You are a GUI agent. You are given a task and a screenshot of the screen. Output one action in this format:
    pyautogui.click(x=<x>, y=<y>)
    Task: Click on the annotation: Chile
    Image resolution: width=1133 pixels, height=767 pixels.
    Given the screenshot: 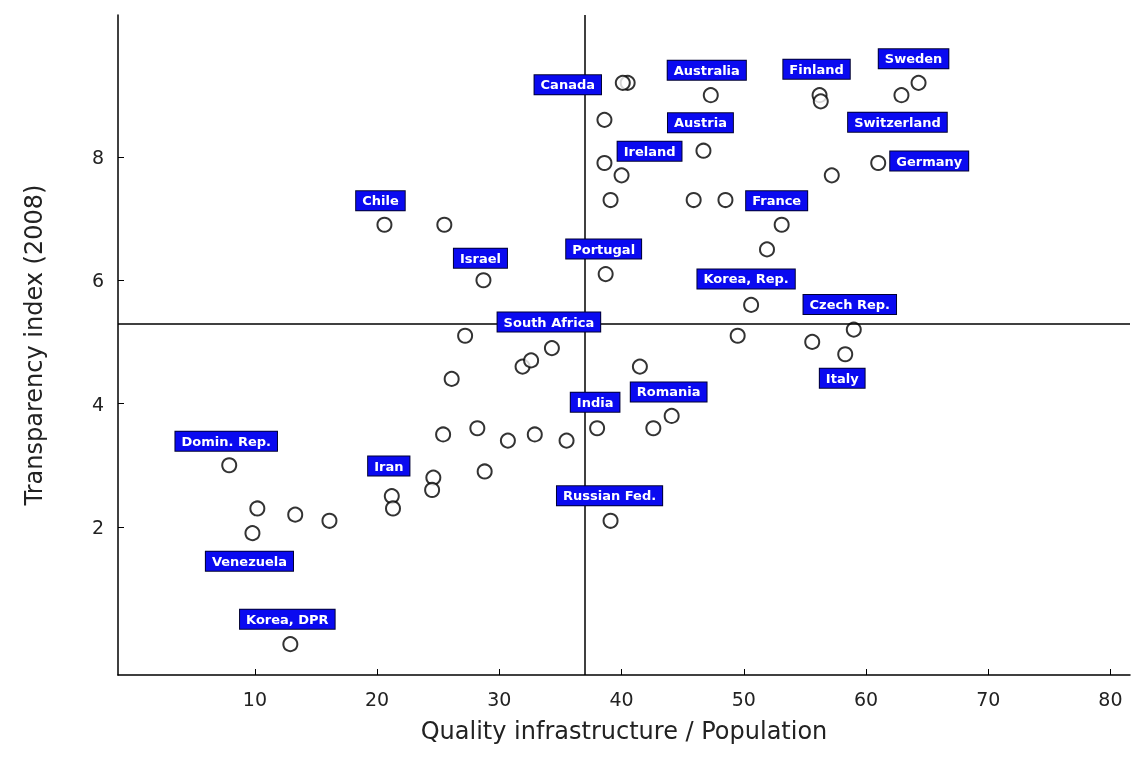 What is the action you would take?
    pyautogui.click(x=380, y=201)
    